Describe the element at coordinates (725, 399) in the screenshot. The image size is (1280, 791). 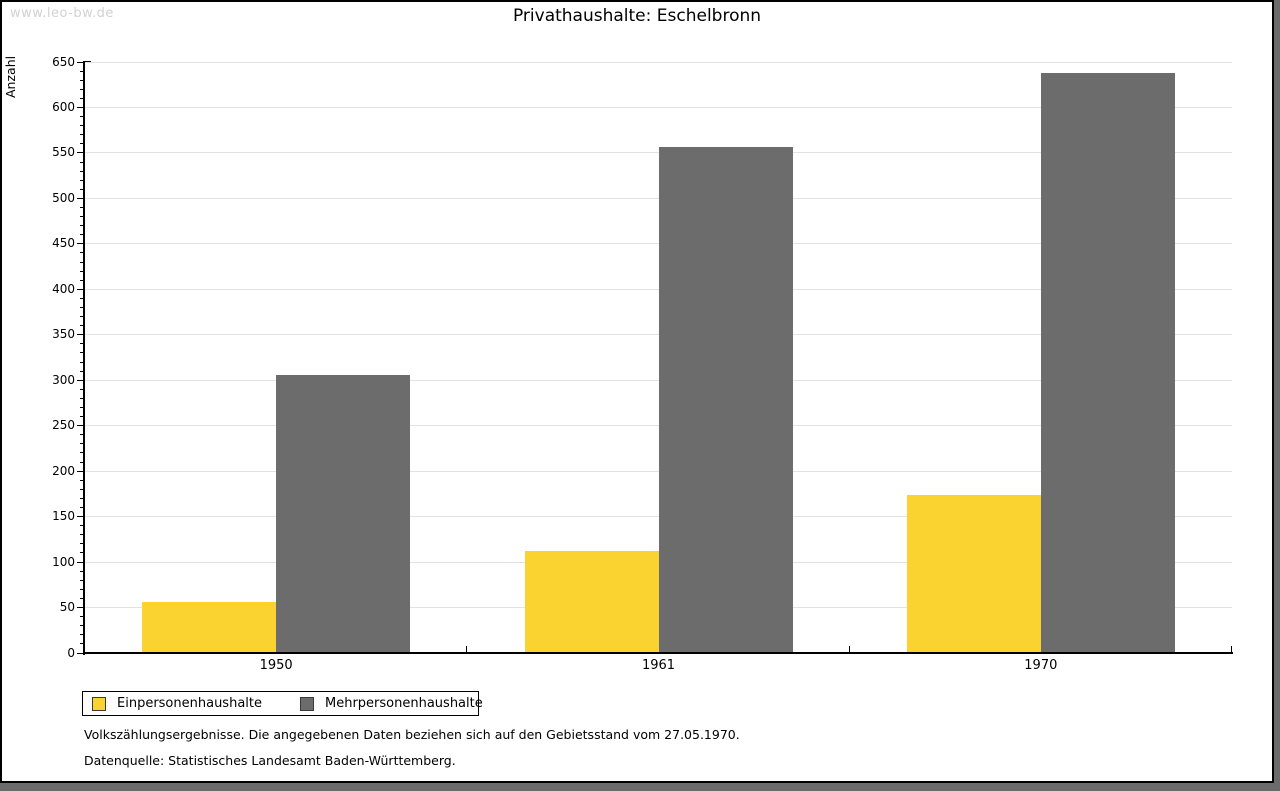
I see `bar-mehrpersonenhaushalte-1961` at that location.